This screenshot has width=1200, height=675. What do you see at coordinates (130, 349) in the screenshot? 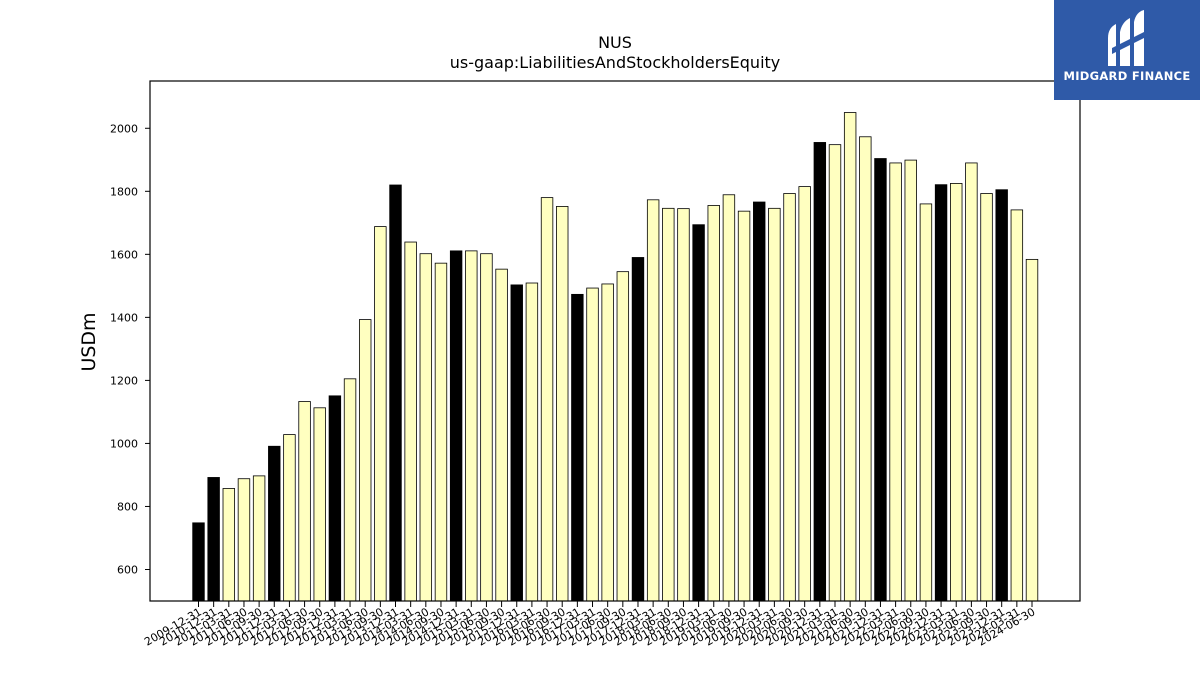
I see `y-axis: 600 800 1000 1200 1400 1600 1800 2000` at bounding box center [130, 349].